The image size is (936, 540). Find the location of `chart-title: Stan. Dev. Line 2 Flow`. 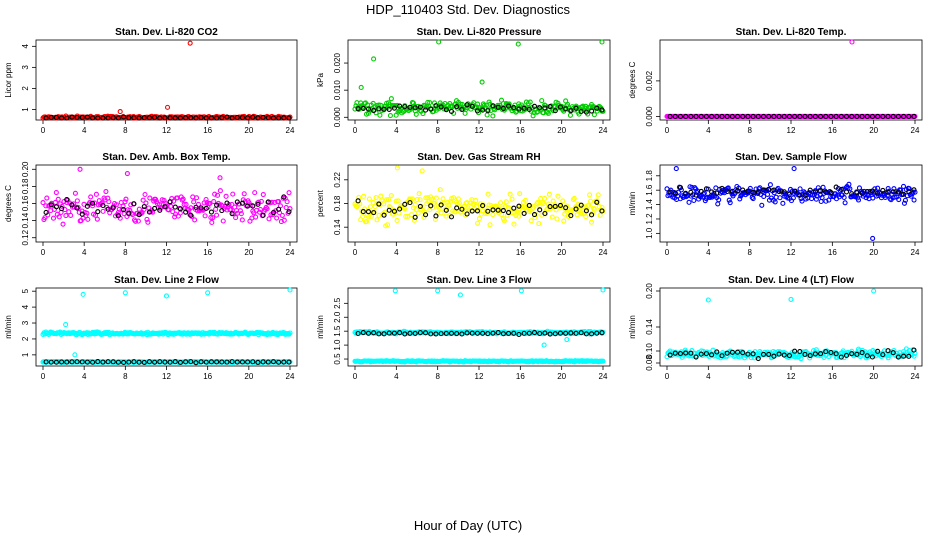

chart-title: Stan. Dev. Line 2 Flow is located at coordinates (166, 280).